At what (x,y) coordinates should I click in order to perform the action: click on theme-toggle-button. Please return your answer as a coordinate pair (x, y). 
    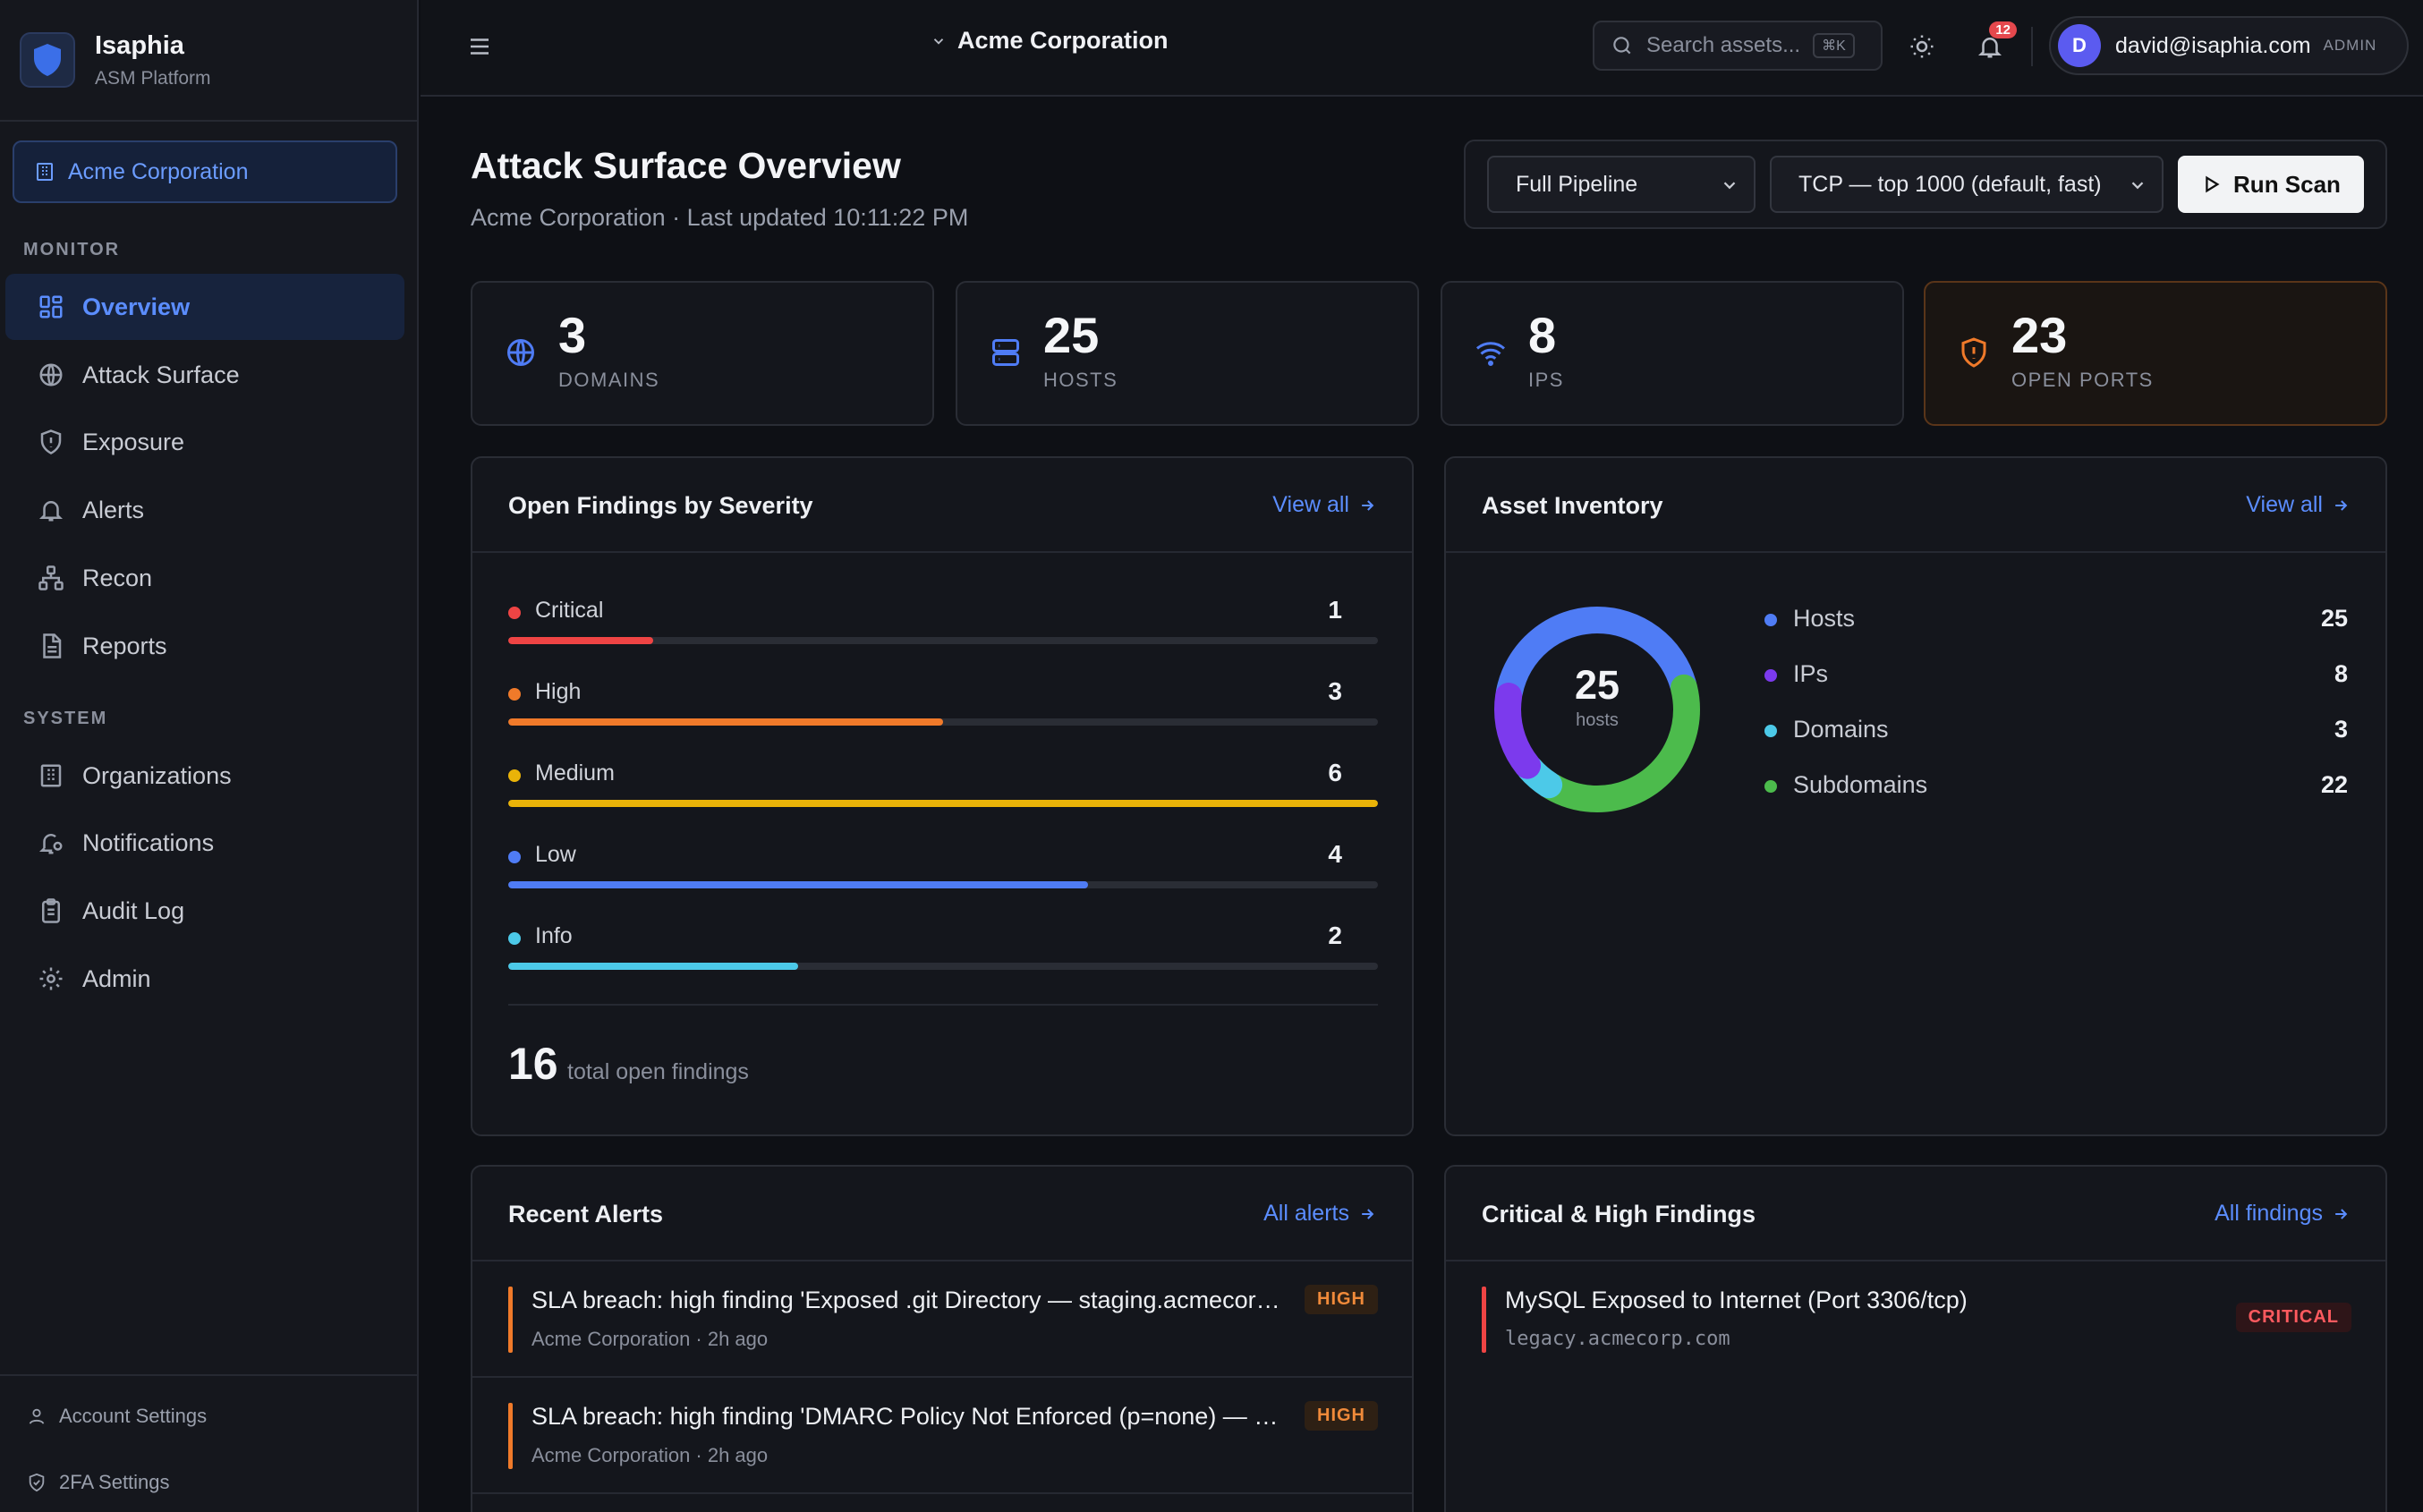
    Looking at the image, I should click on (1922, 46).